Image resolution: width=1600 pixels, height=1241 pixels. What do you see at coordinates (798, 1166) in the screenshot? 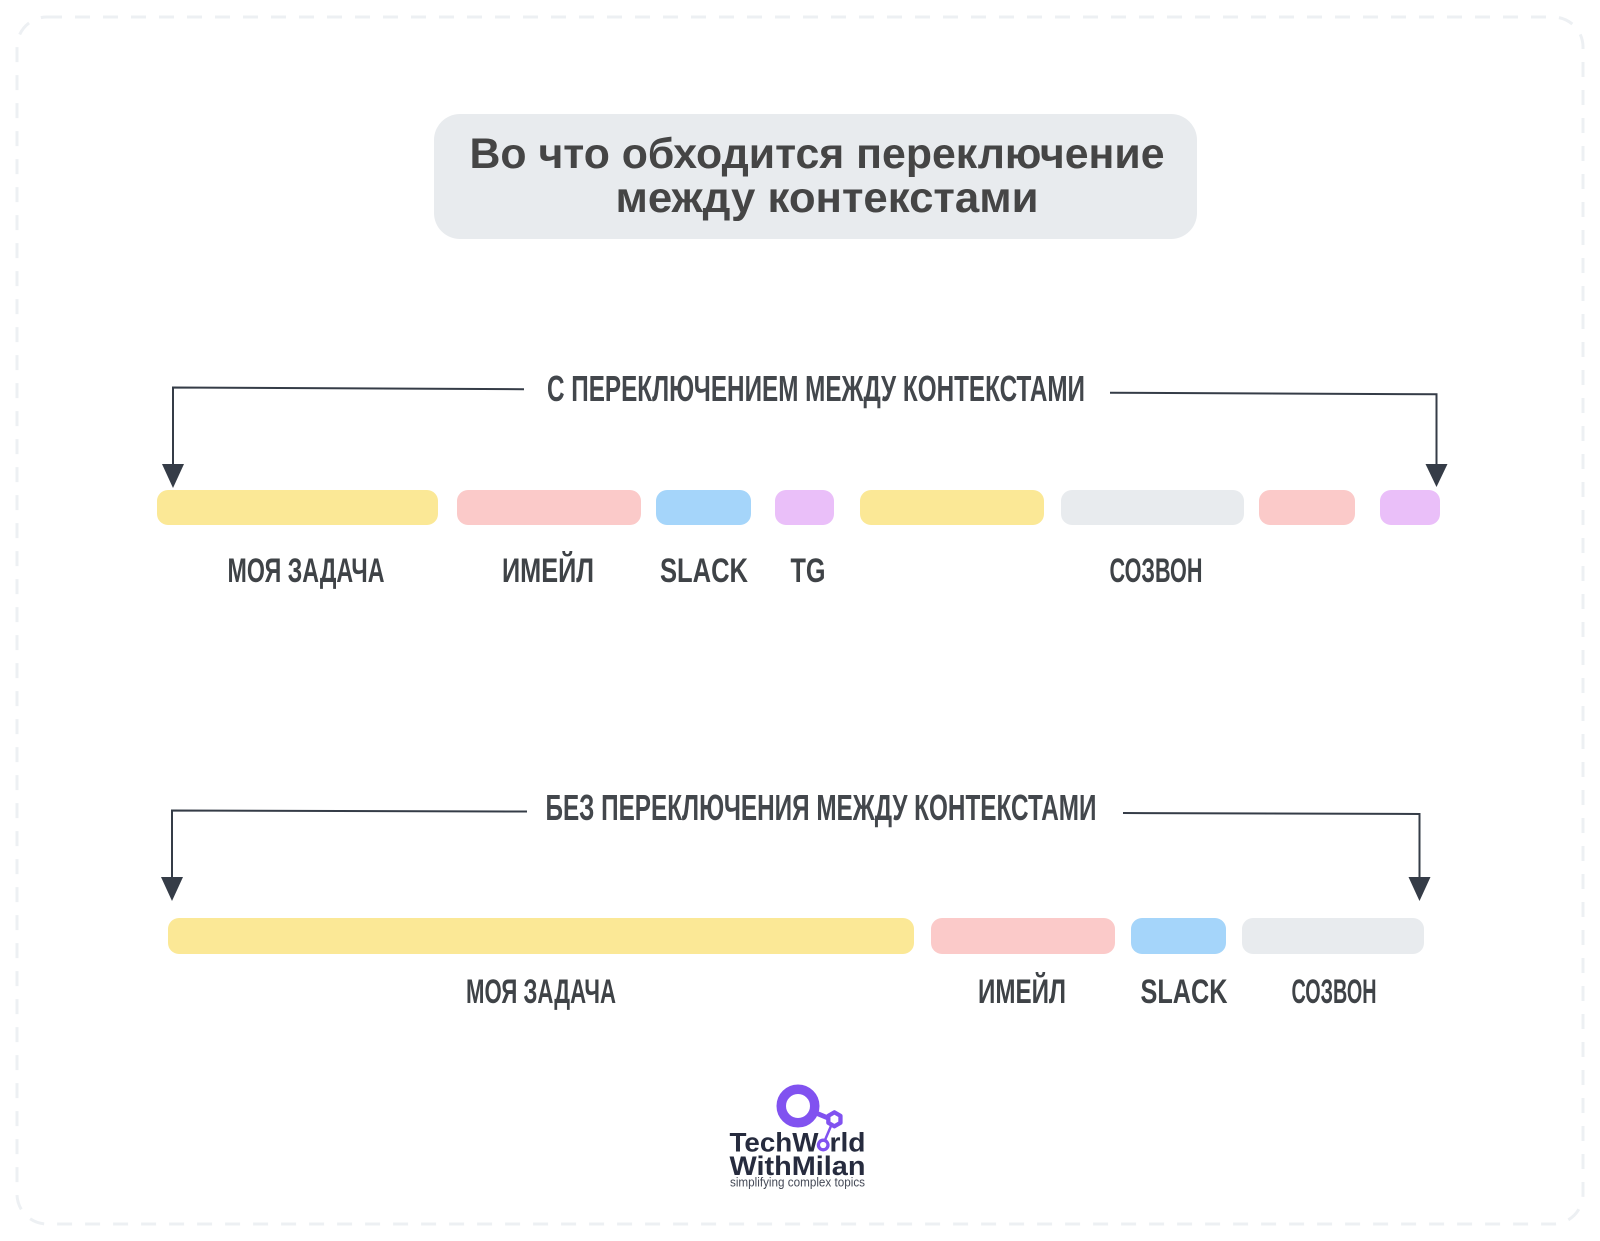
I see `svg-text: WithMilan` at bounding box center [798, 1166].